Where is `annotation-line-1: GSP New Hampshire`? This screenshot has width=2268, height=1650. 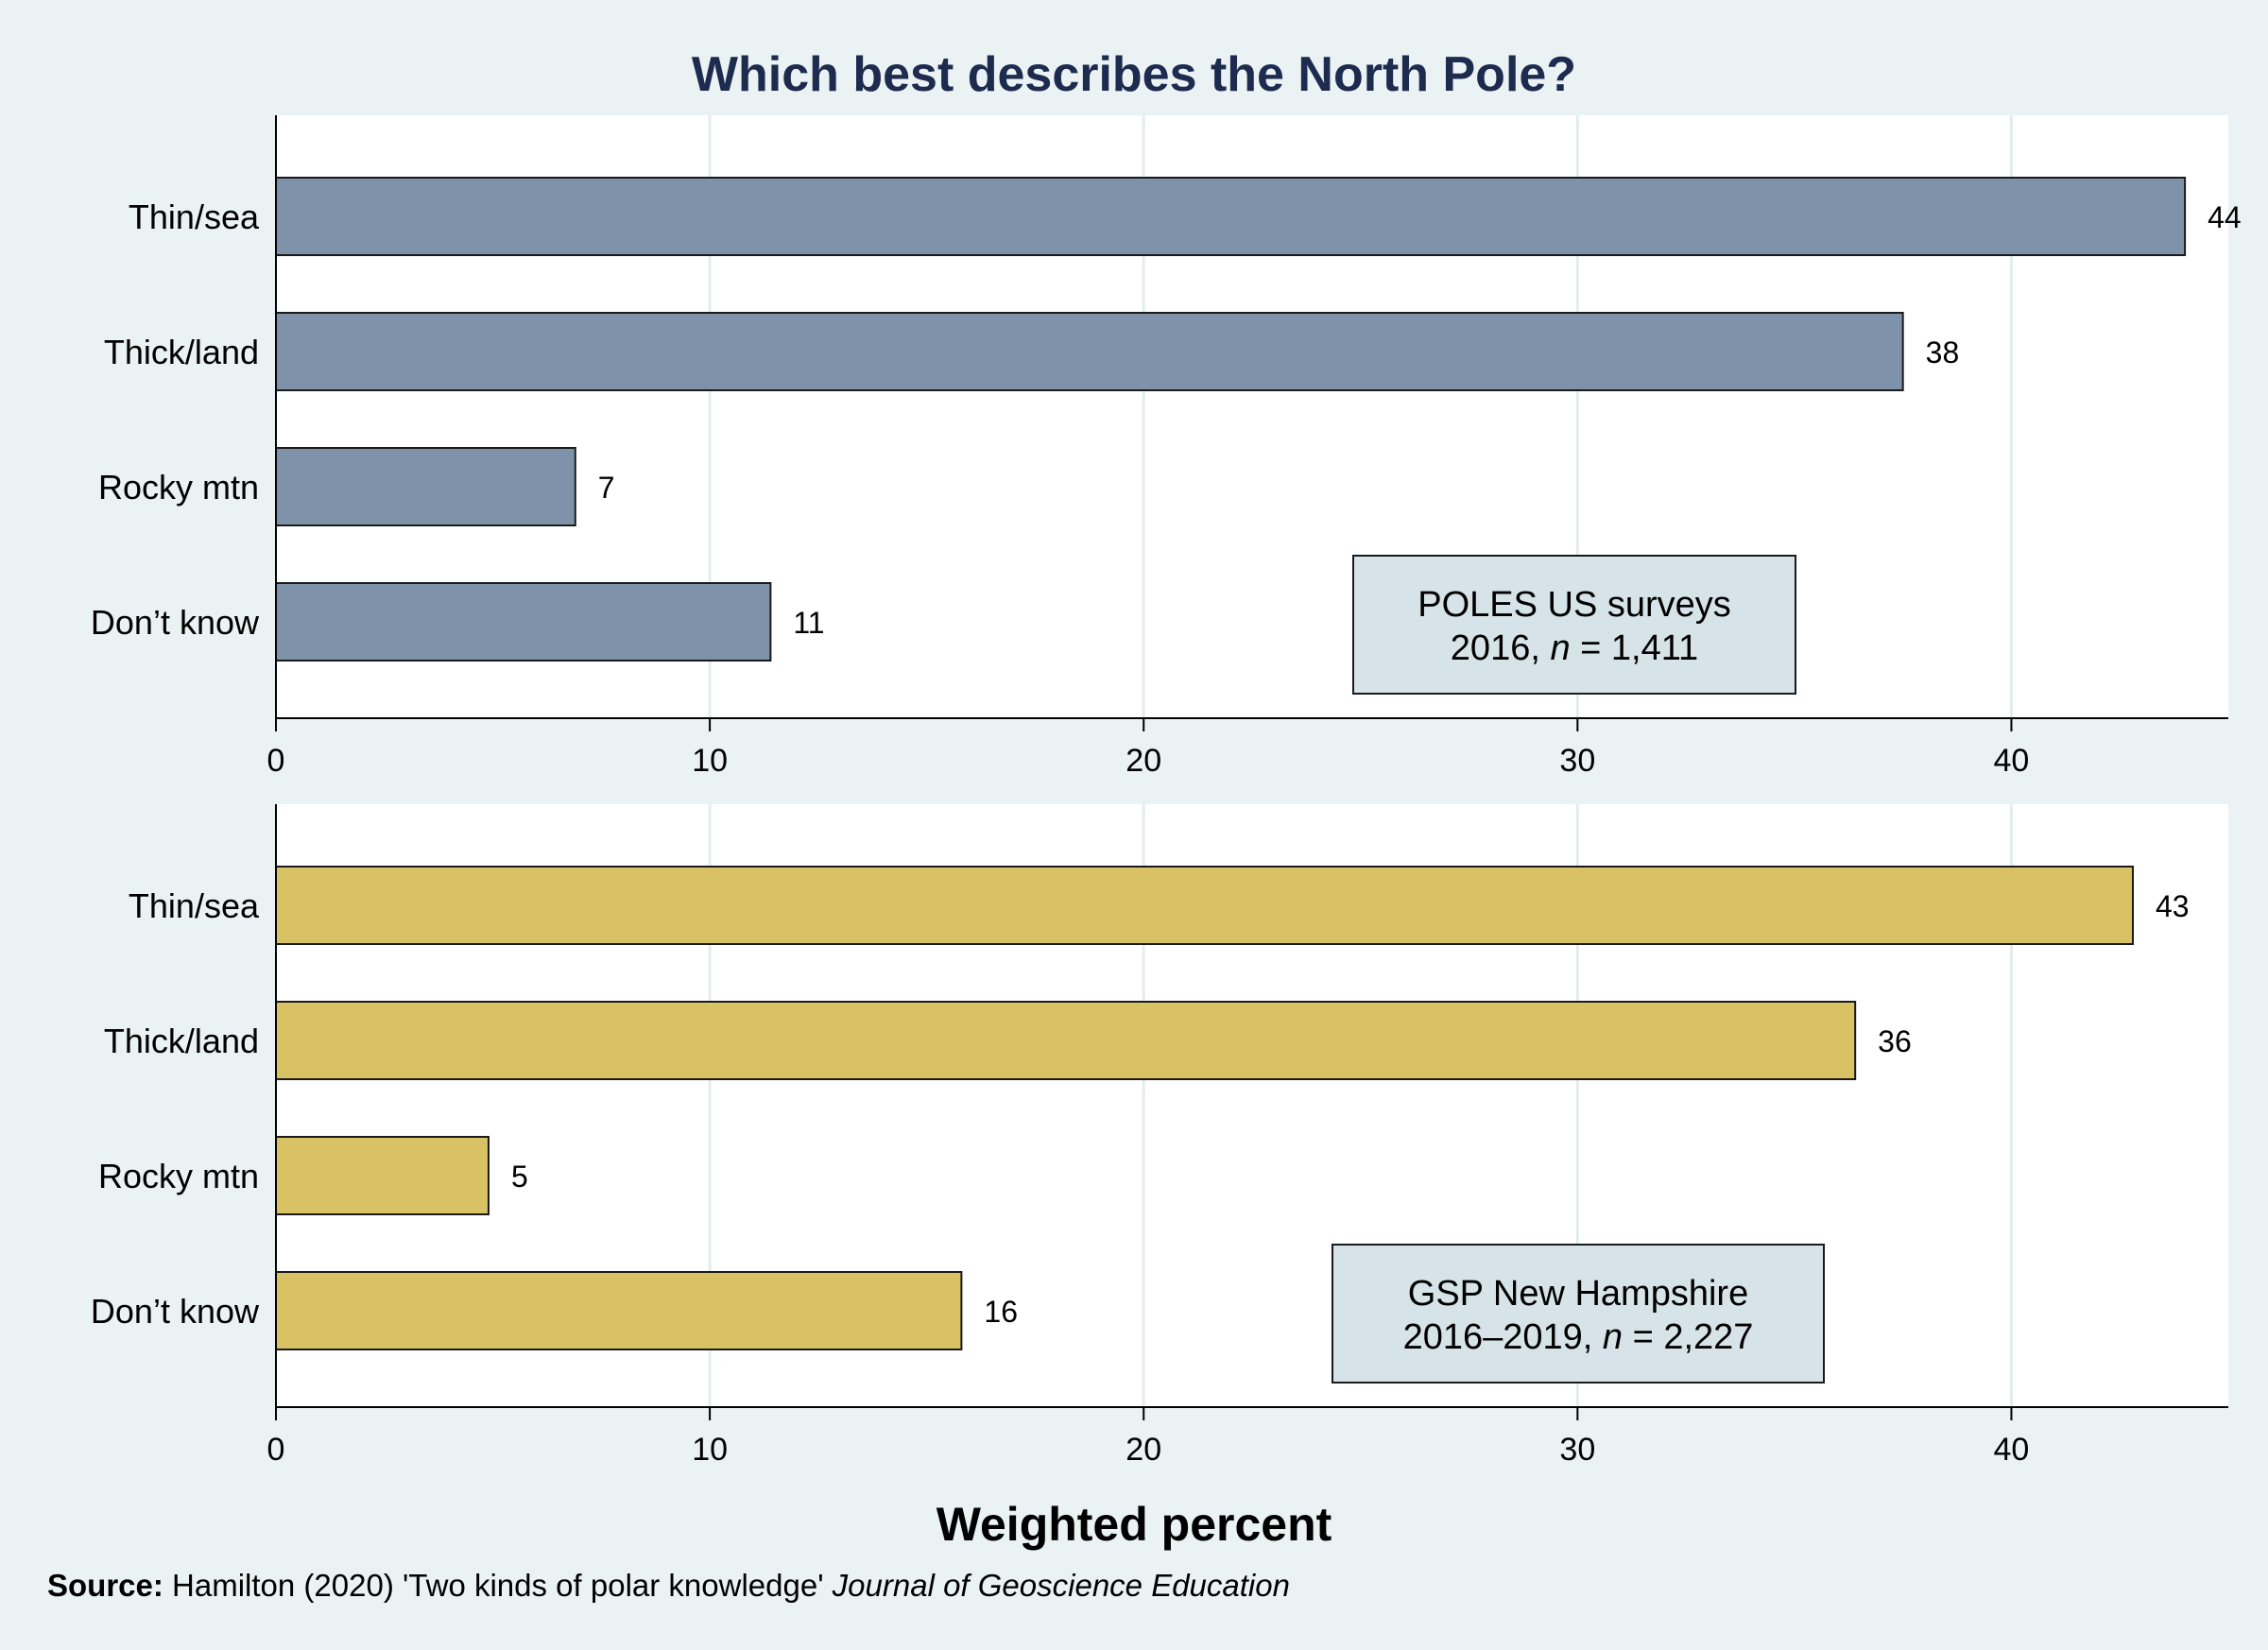
annotation-line-1: GSP New Hampshire is located at coordinates (1578, 1294).